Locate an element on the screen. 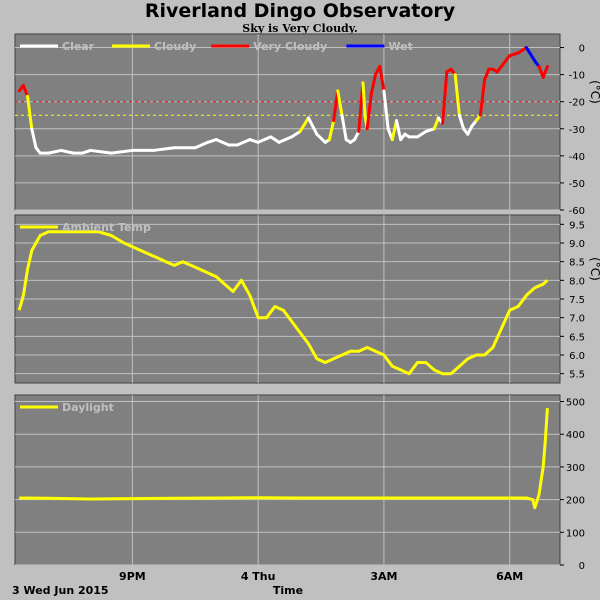  sky-ylabel: (°C) is located at coordinates (594, 92).